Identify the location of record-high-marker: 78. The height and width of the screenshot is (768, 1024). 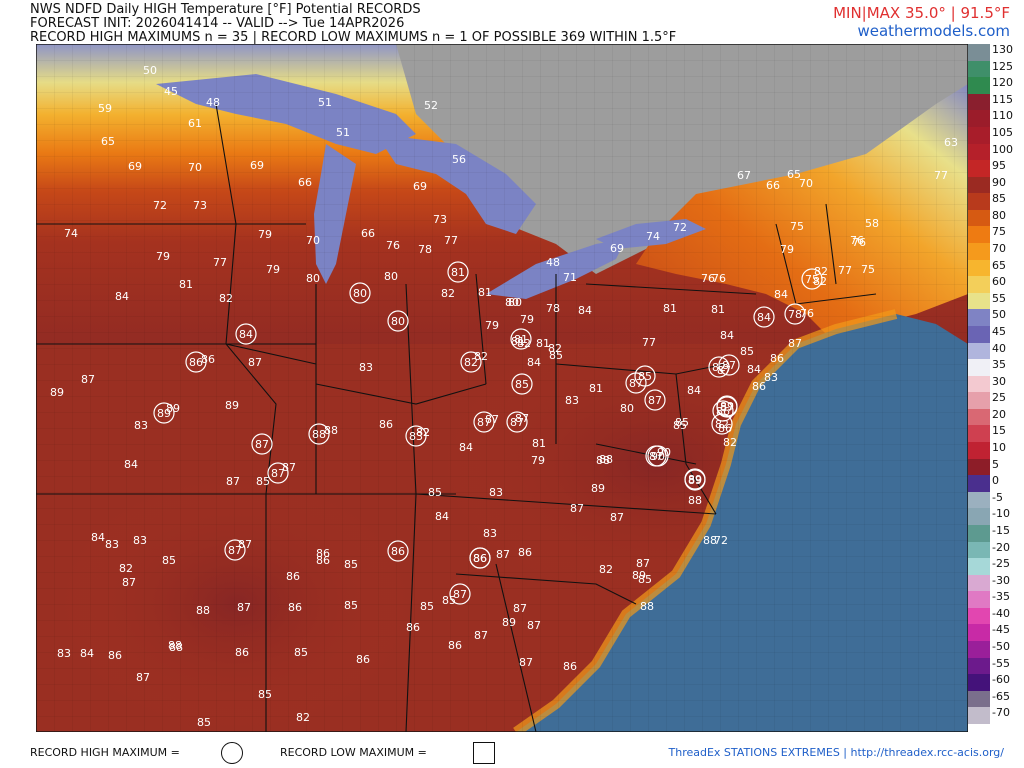
(795, 314).